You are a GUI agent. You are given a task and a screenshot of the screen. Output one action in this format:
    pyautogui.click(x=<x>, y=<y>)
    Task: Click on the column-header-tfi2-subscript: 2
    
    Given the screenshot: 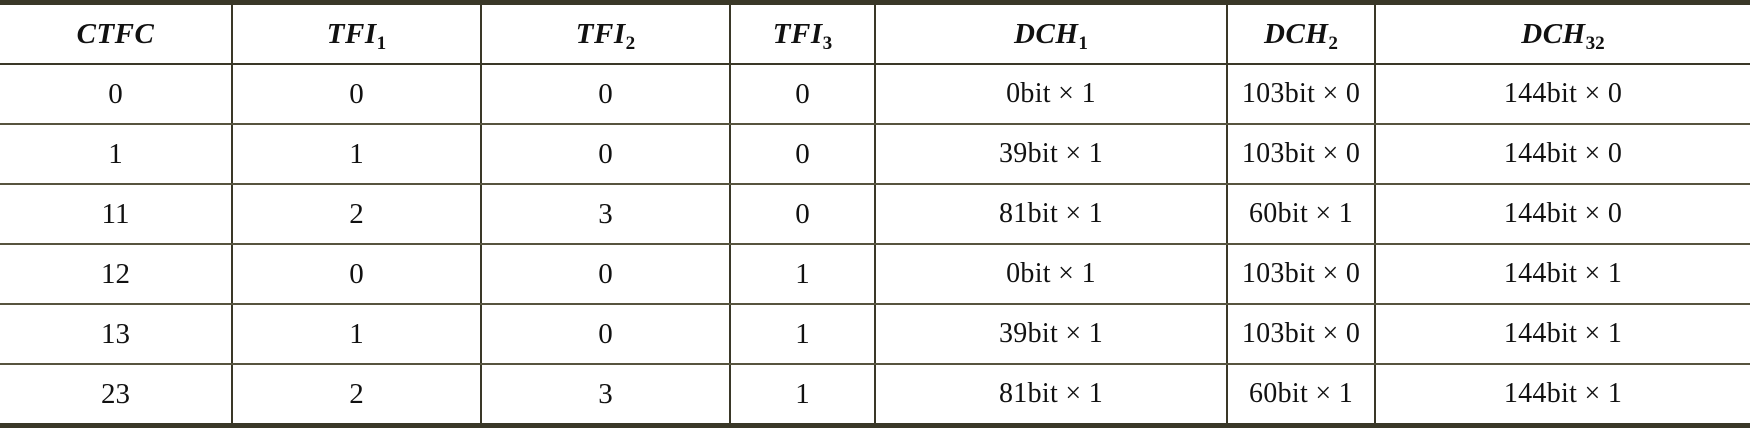 What is the action you would take?
    pyautogui.click(x=630, y=43)
    